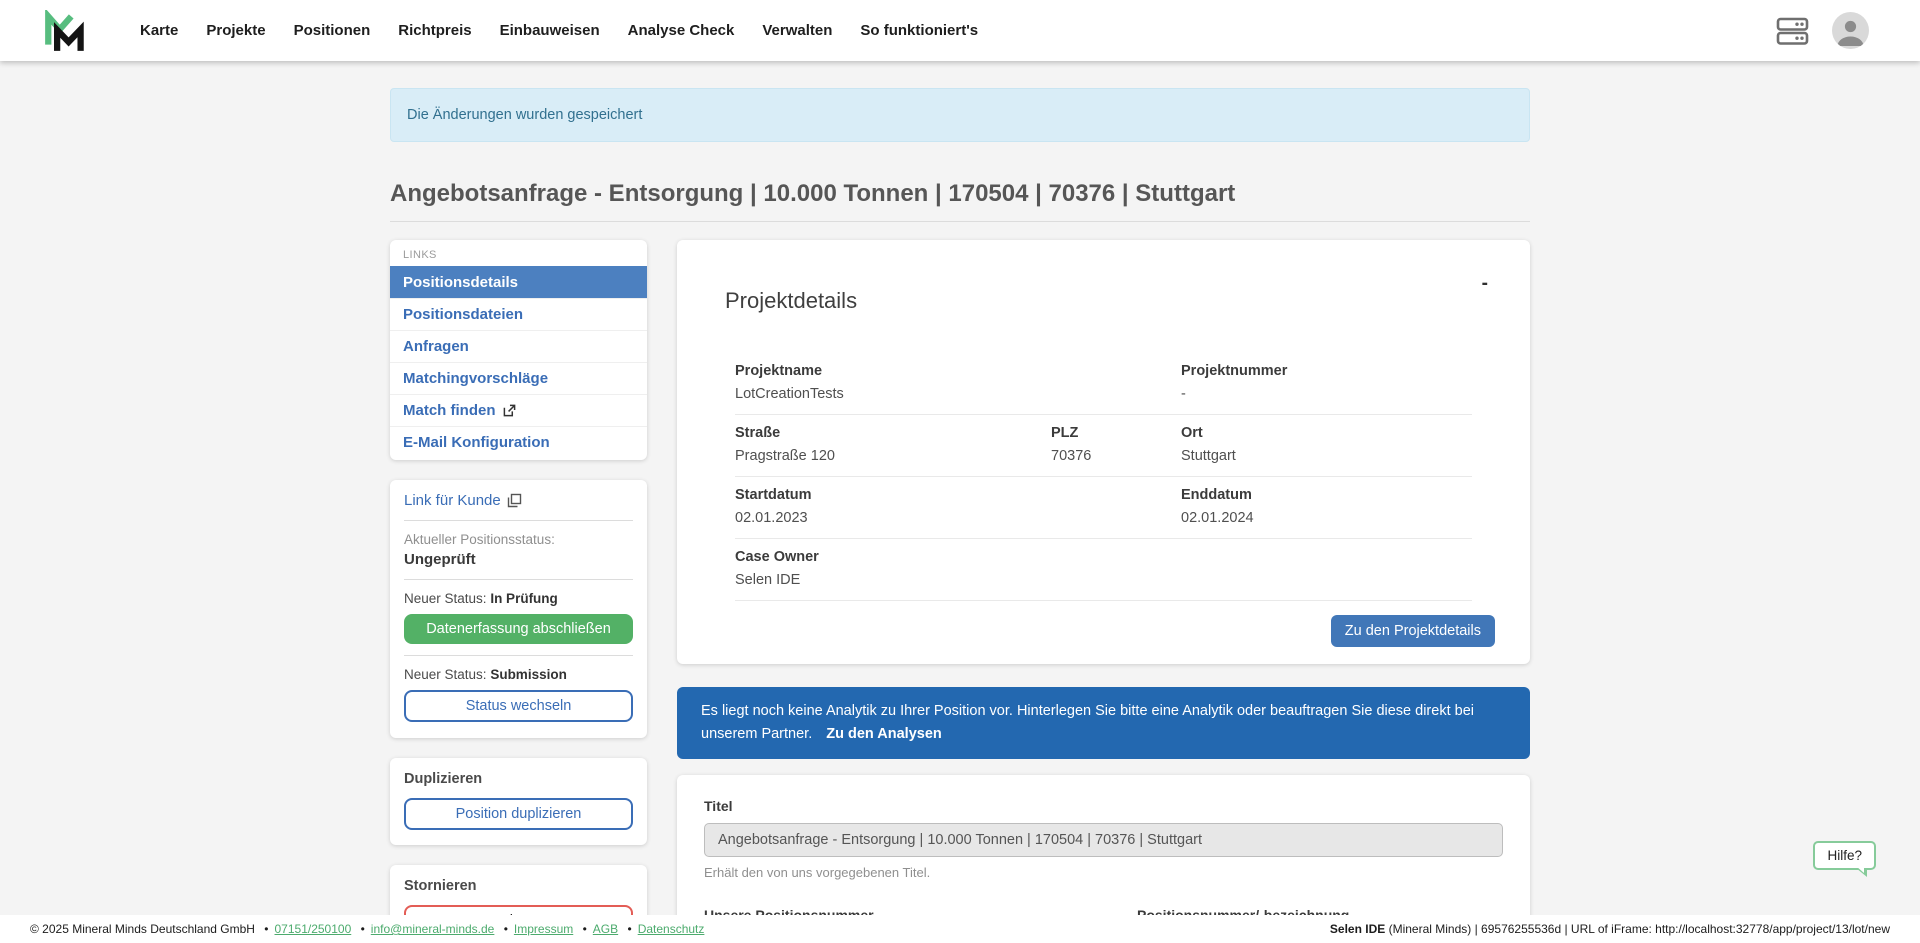 The height and width of the screenshot is (943, 1920). Describe the element at coordinates (718, 805) in the screenshot. I see `titel-label: Titel` at that location.